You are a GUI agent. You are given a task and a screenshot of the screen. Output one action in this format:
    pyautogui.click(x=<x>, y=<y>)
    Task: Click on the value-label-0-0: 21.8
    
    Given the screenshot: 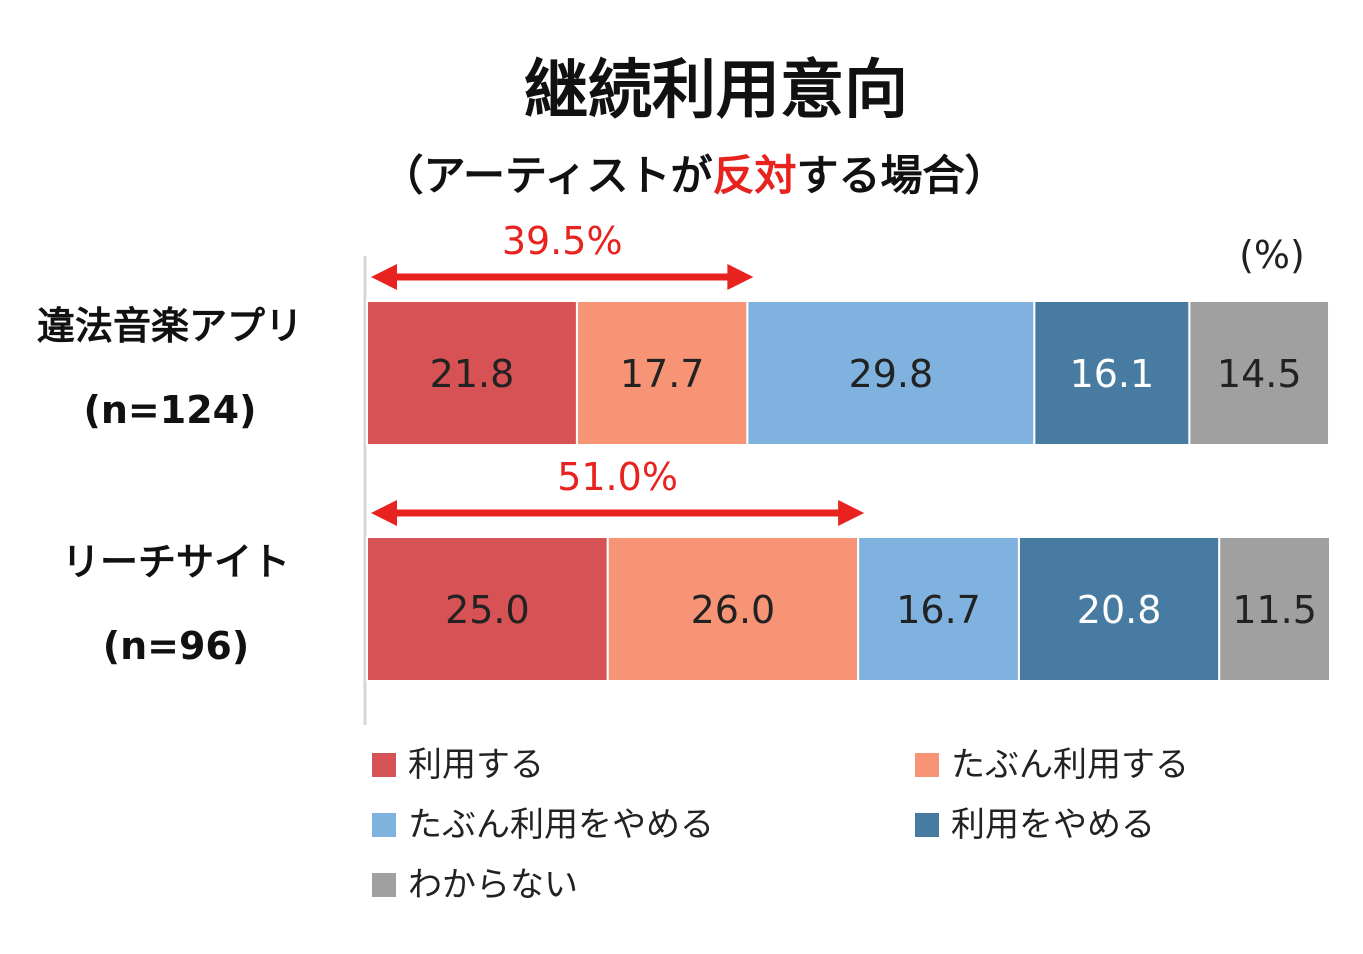 What is the action you would take?
    pyautogui.click(x=472, y=374)
    